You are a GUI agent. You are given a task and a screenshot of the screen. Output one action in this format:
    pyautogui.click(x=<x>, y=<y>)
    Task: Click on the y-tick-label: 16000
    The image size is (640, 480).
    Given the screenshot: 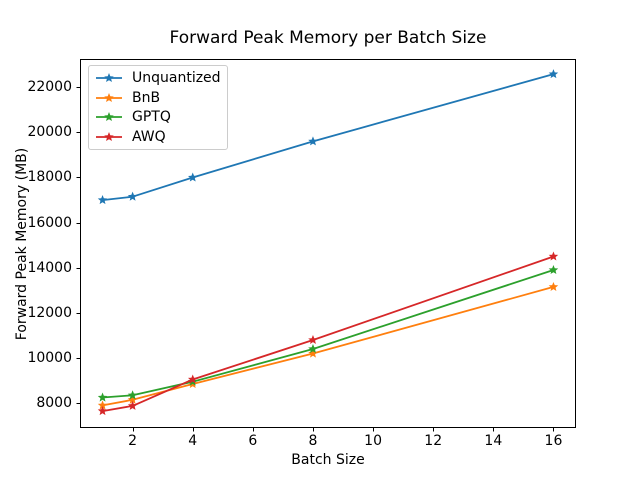 What is the action you would take?
    pyautogui.click(x=49, y=222)
    